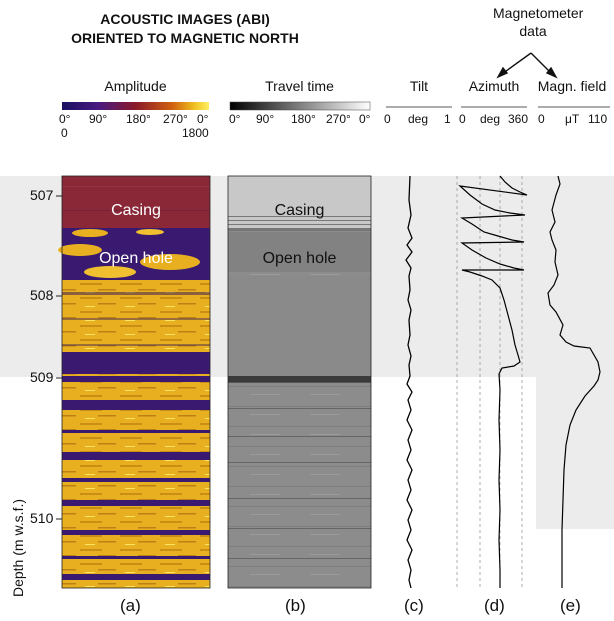 The height and width of the screenshot is (621, 614). I want to click on panel-letter-a: (a), so click(130, 605).